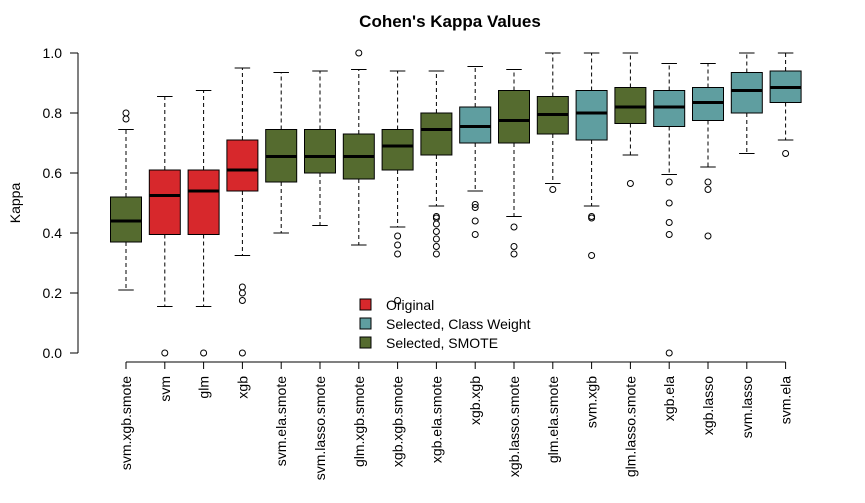  What do you see at coordinates (442, 343) in the screenshot?
I see `legend-label: Selected, SMOTE` at bounding box center [442, 343].